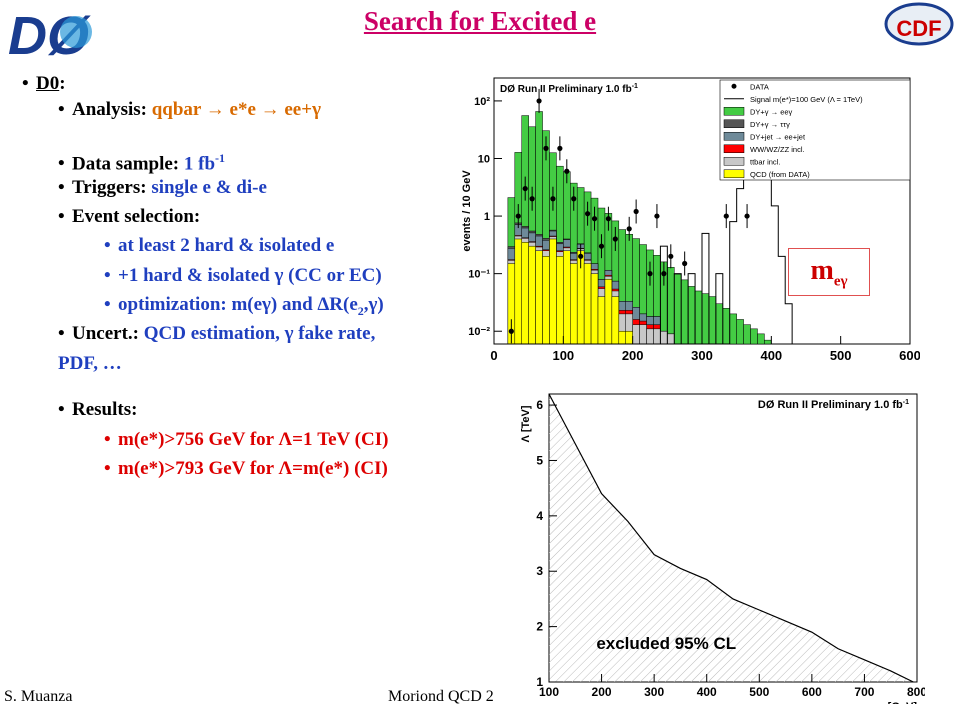 The image size is (960, 720). Describe the element at coordinates (112, 109) in the screenshot. I see `analysis-label: Analysis:` at that location.